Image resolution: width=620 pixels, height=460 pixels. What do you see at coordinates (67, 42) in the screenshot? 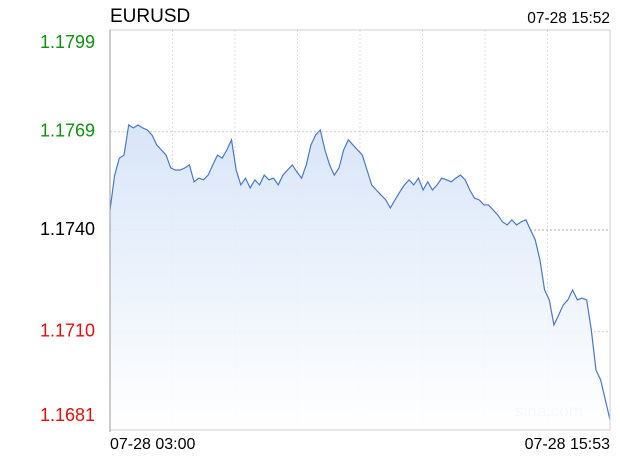
I see `y-tick-label: 1.1799` at bounding box center [67, 42].